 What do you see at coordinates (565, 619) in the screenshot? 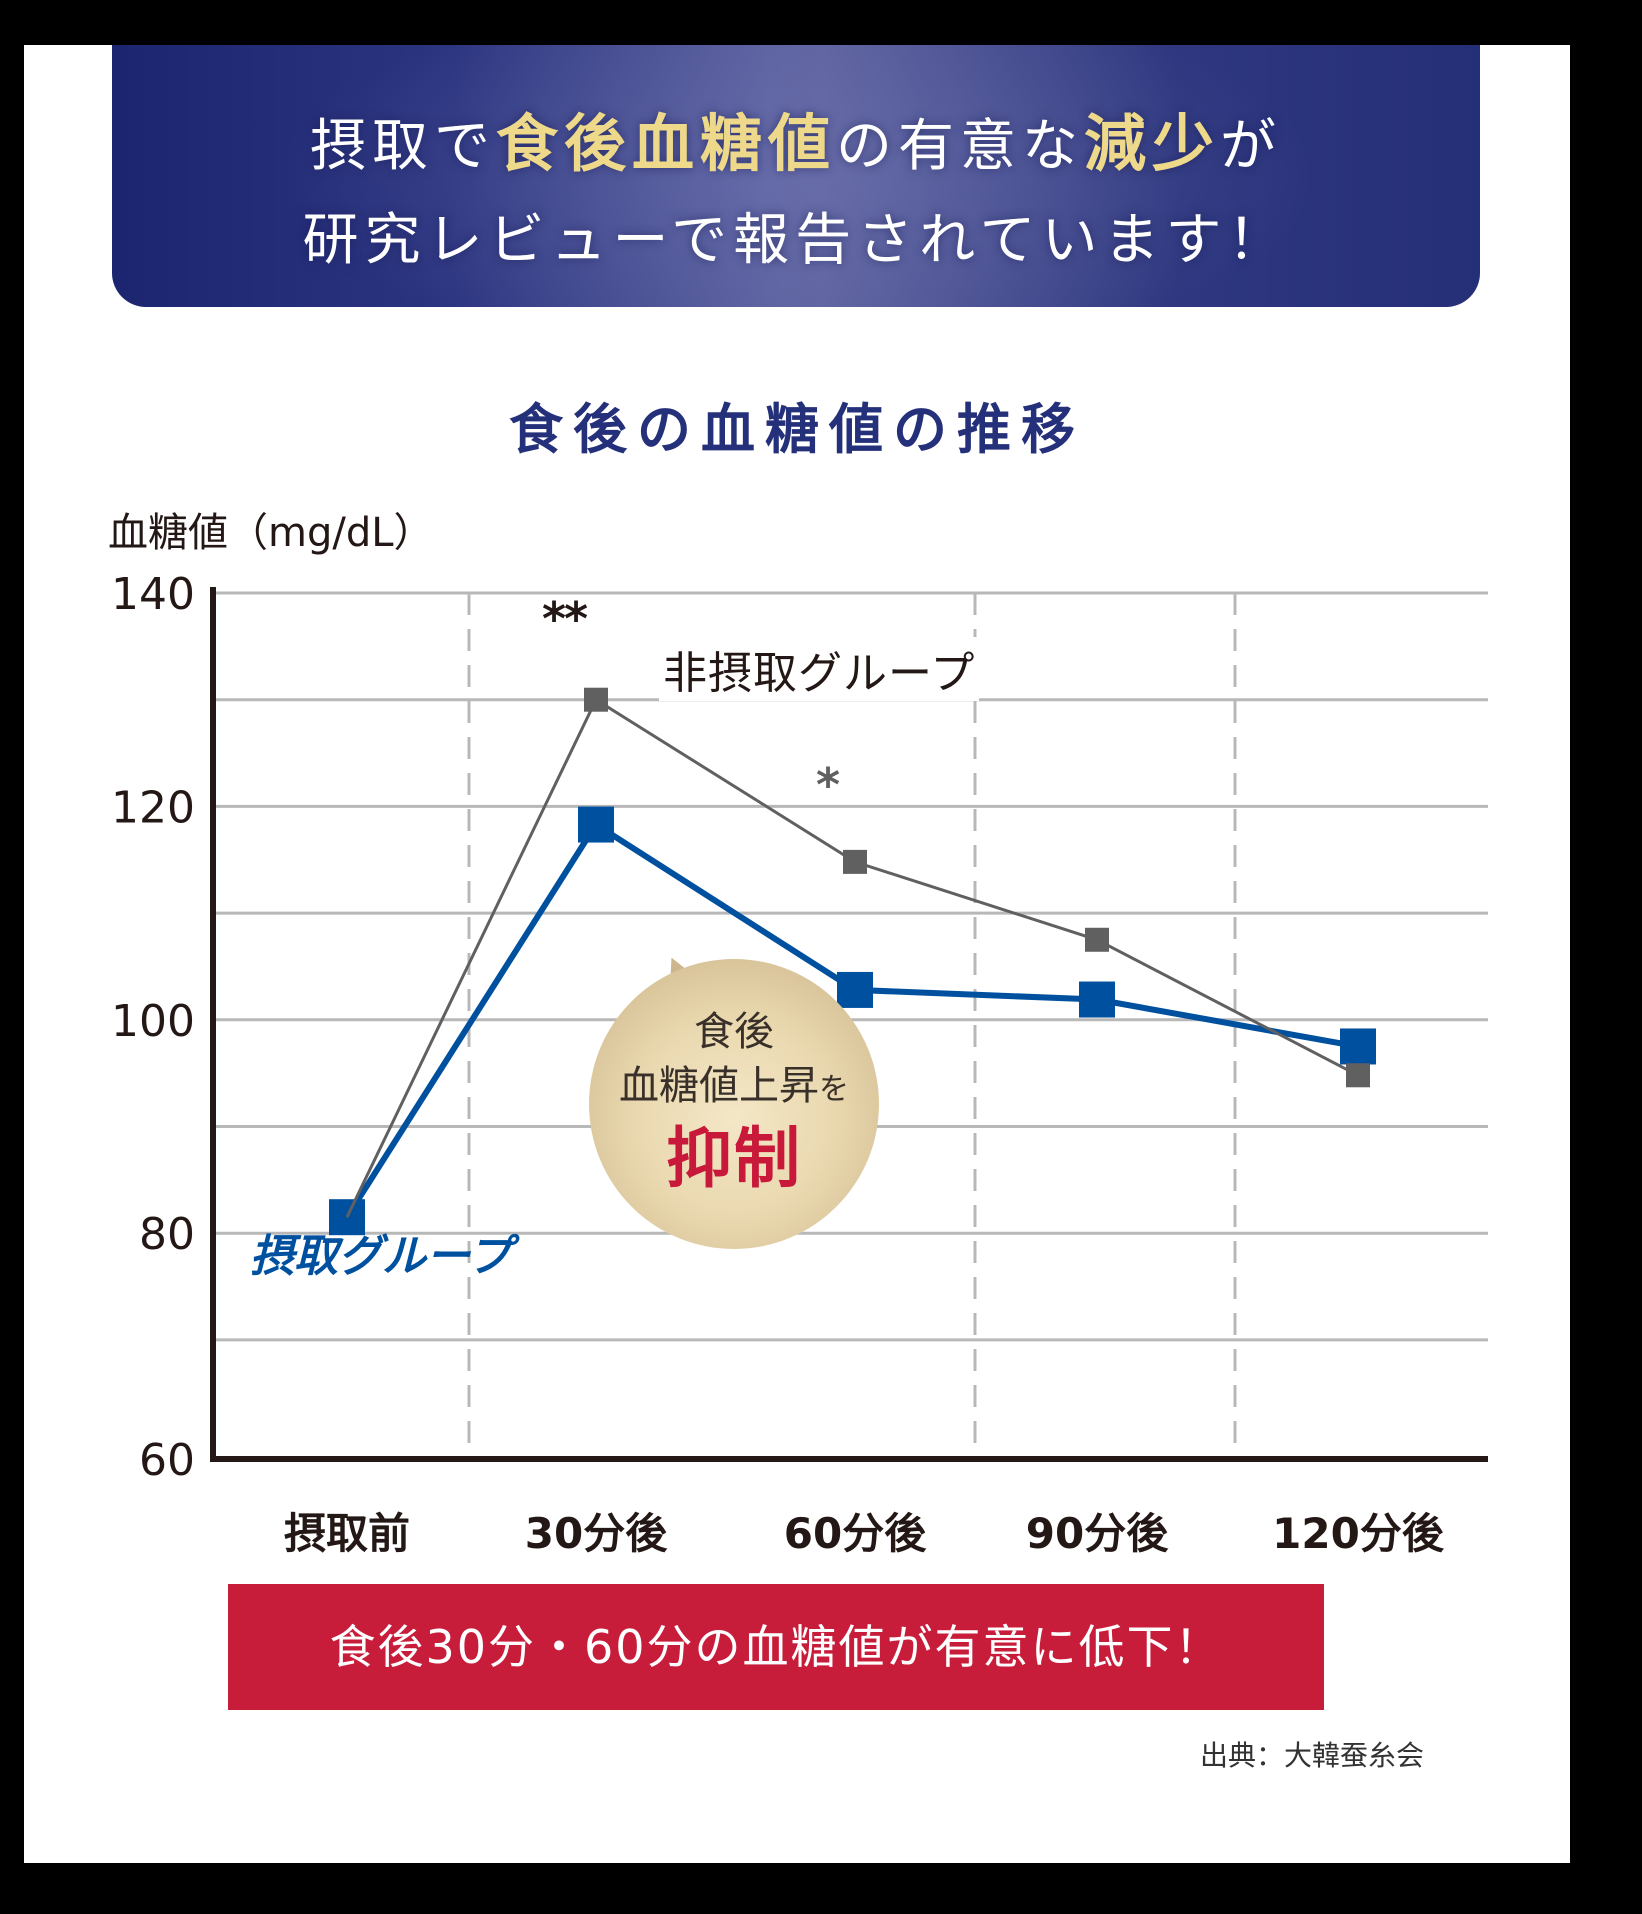
I see `significance-marker-30min: **` at bounding box center [565, 619].